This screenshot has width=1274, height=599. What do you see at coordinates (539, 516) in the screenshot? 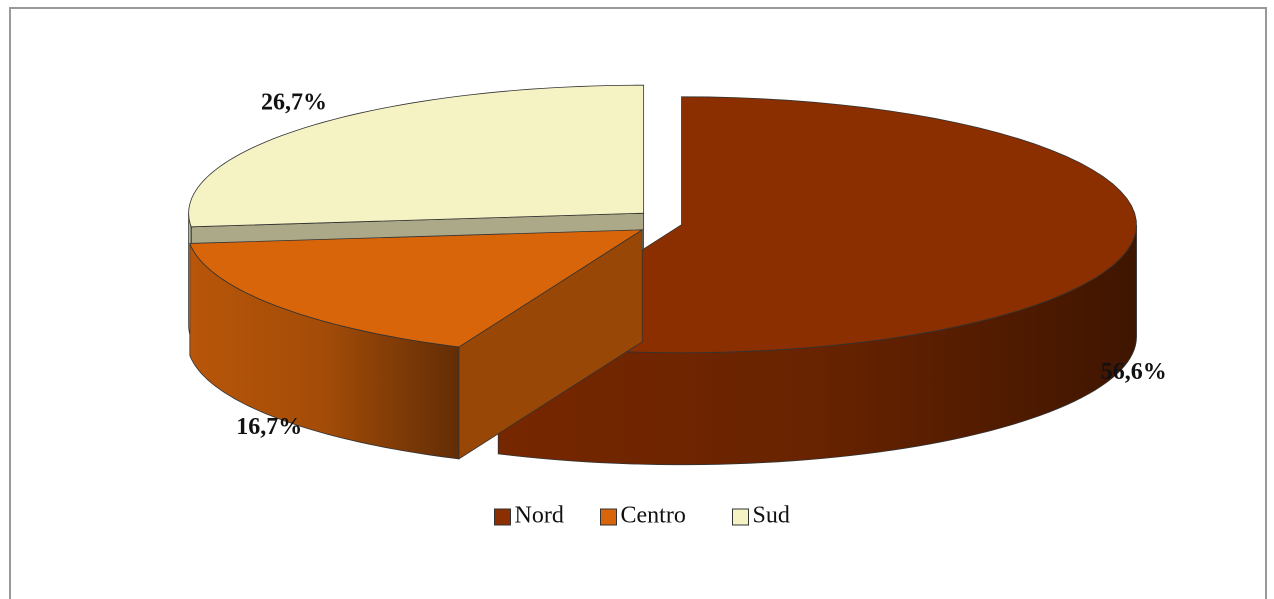
I see `legend-label: Nord` at bounding box center [539, 516].